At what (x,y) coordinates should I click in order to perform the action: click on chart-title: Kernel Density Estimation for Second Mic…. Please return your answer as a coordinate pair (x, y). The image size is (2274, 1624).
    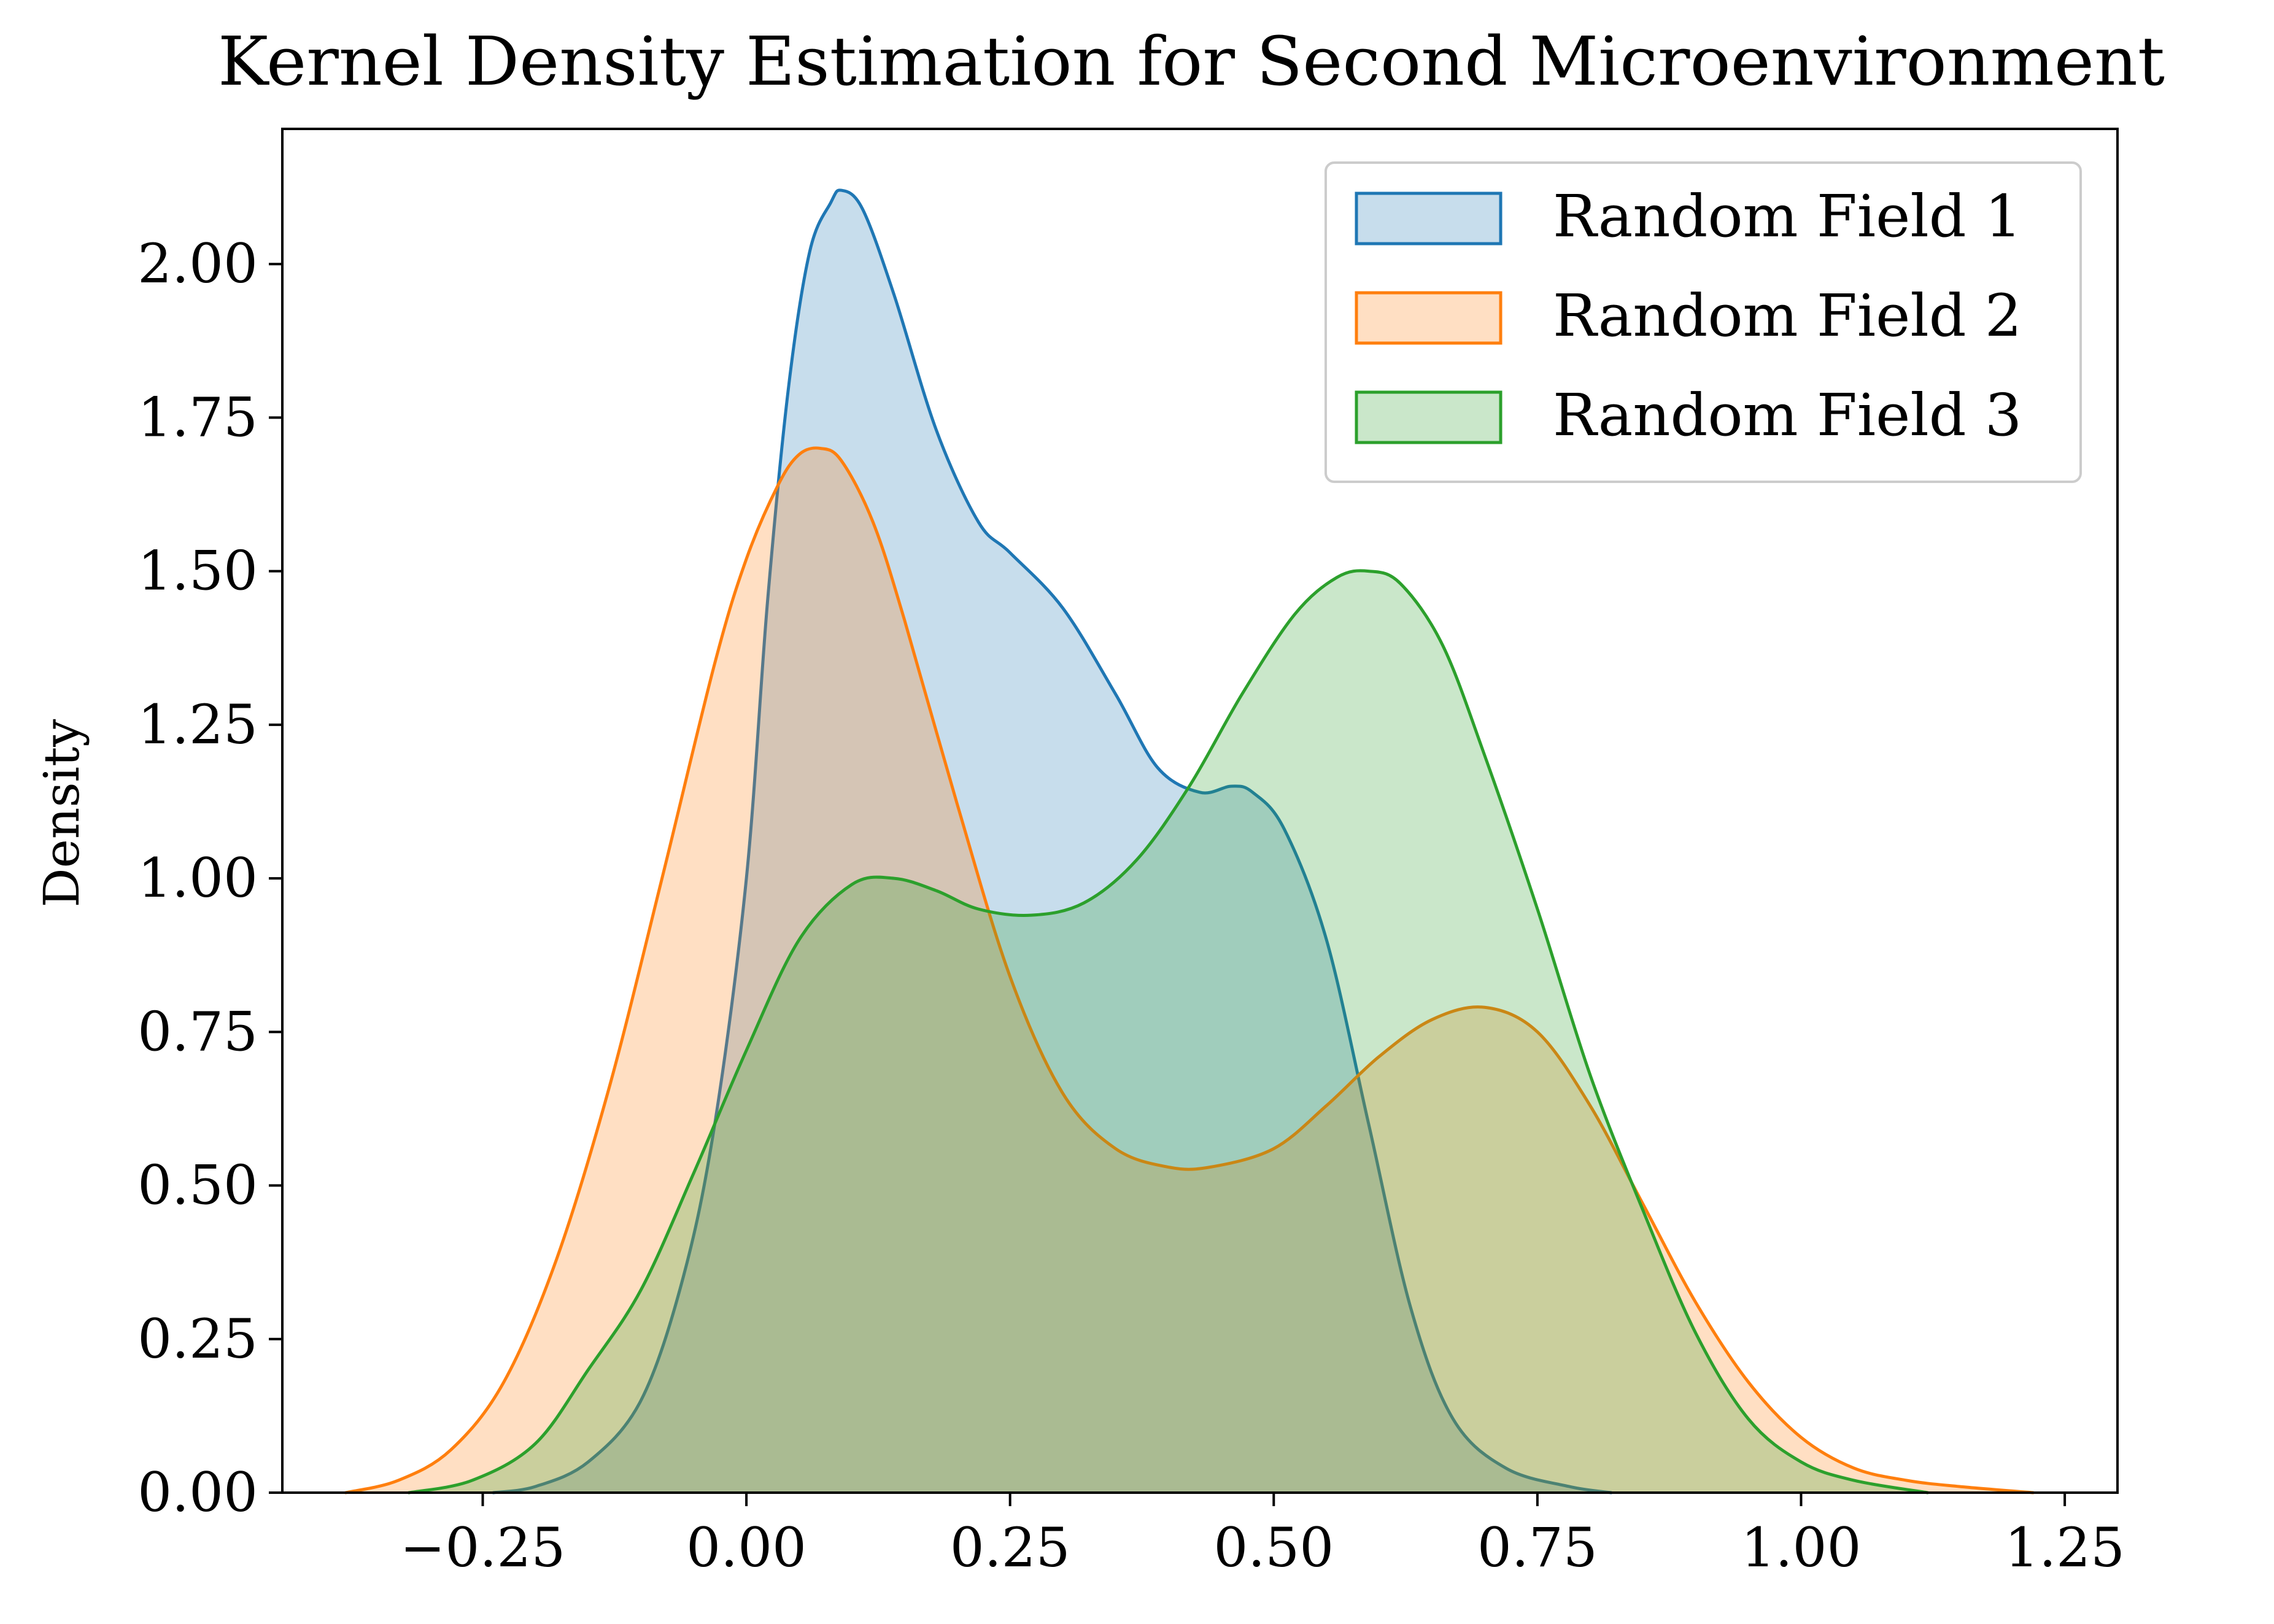
    Looking at the image, I should click on (1191, 61).